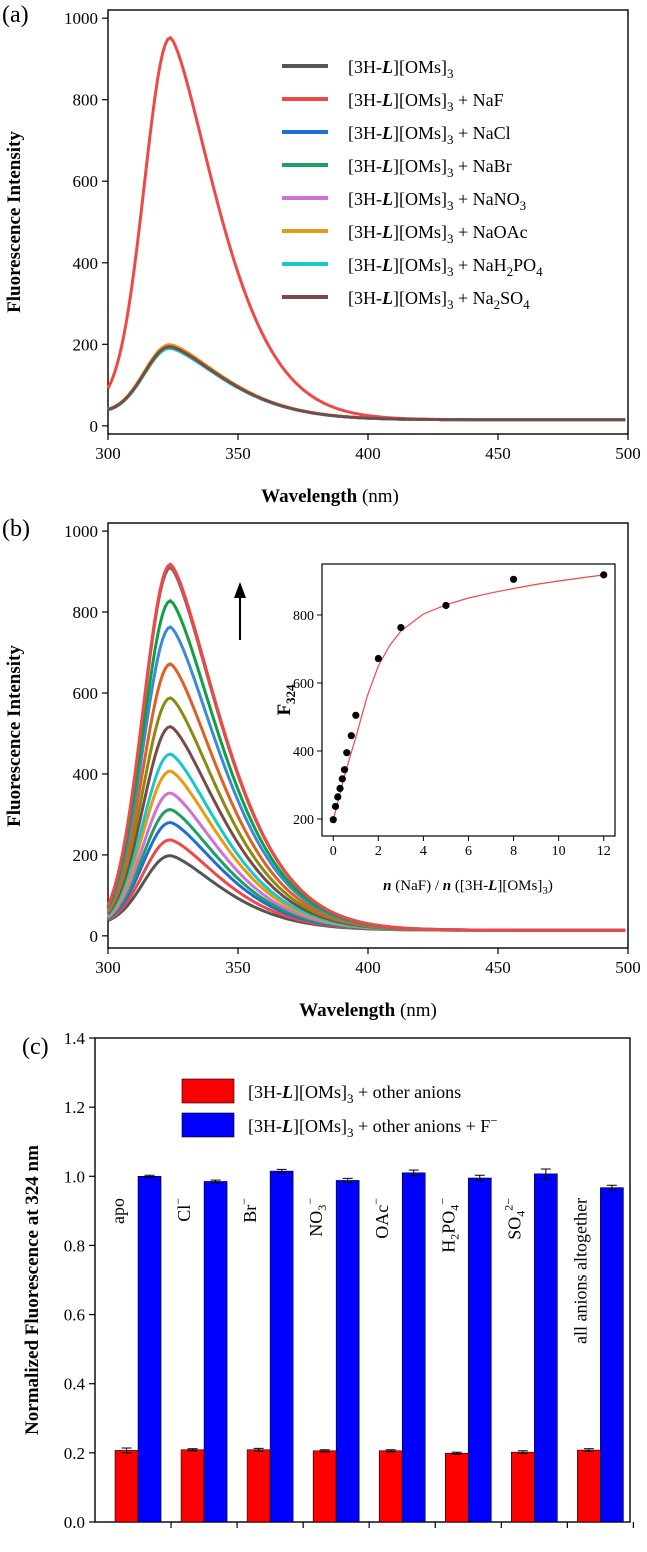  What do you see at coordinates (316, 1217) in the screenshot?
I see `category-label: NO3−` at bounding box center [316, 1217].